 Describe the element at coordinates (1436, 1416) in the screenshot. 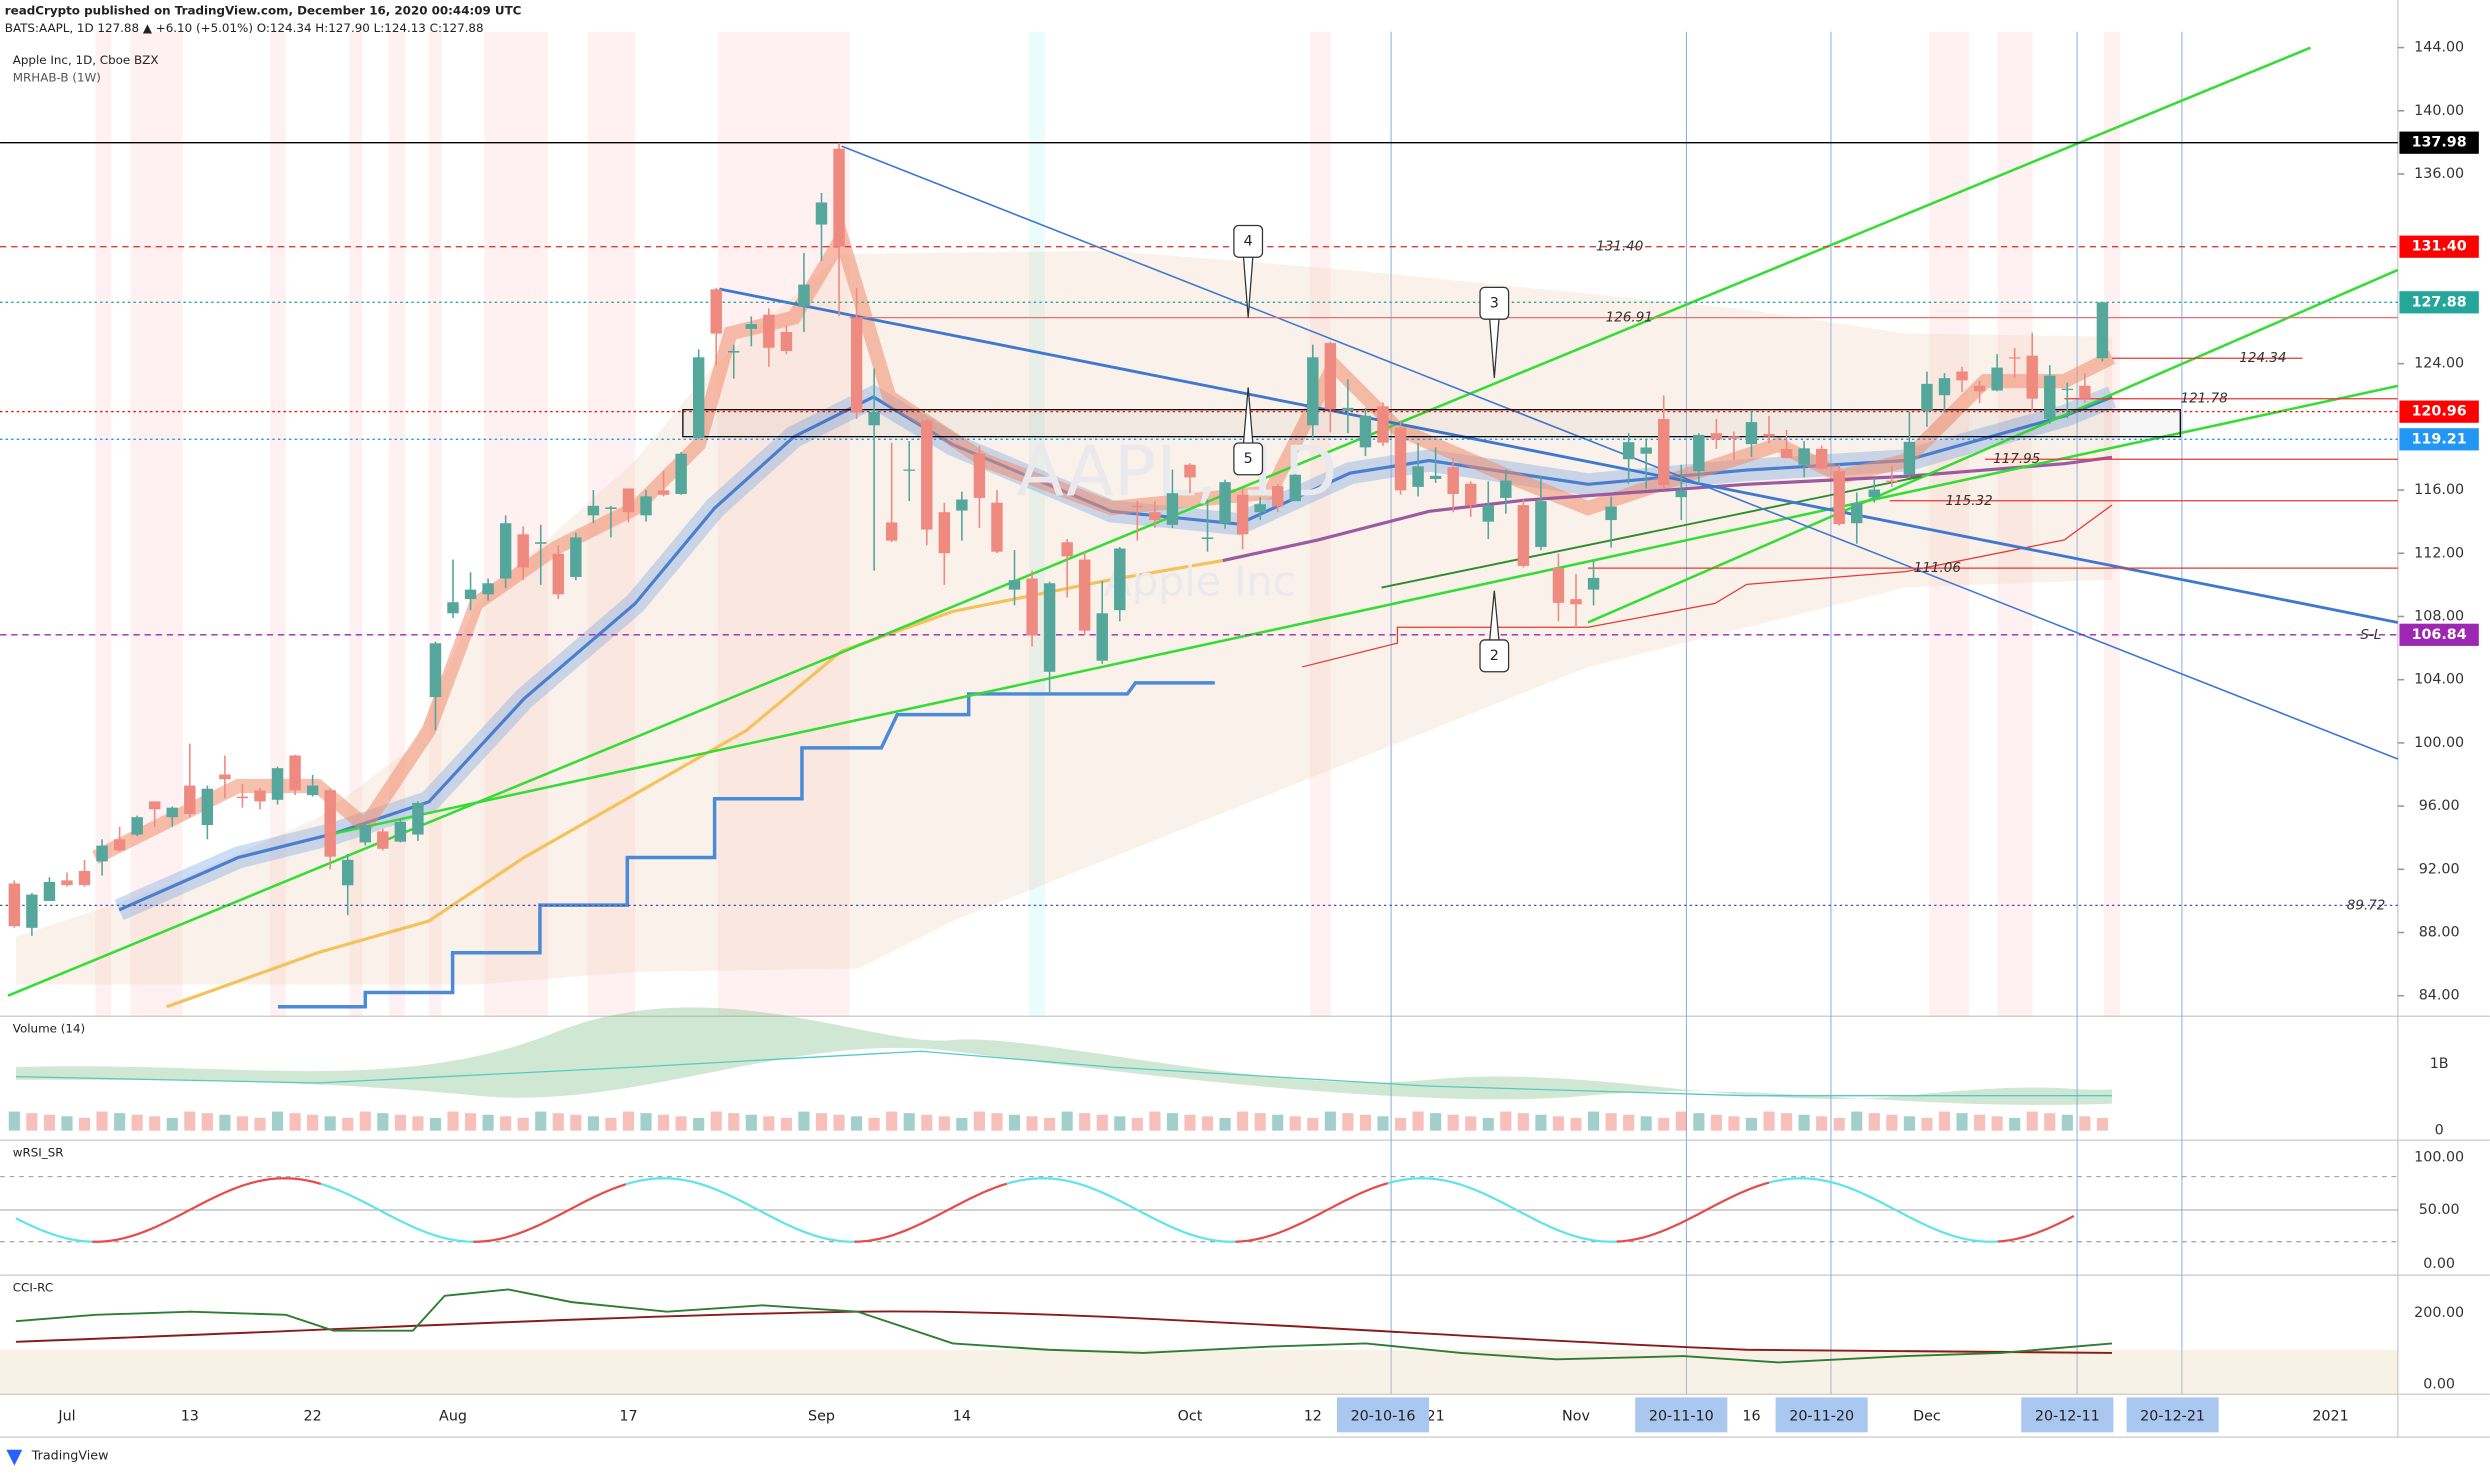

I see `x-tick-label: 21` at that location.